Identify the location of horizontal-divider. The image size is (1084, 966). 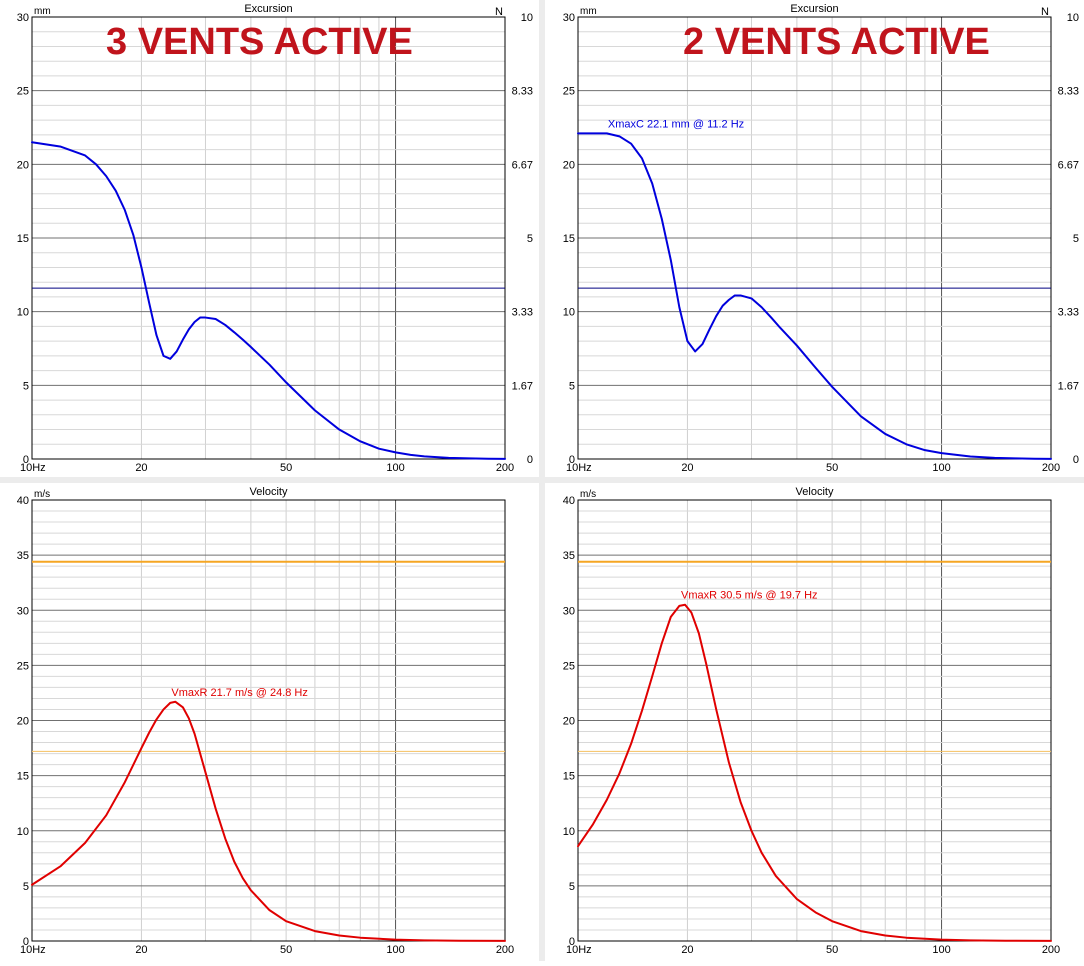
(542, 480).